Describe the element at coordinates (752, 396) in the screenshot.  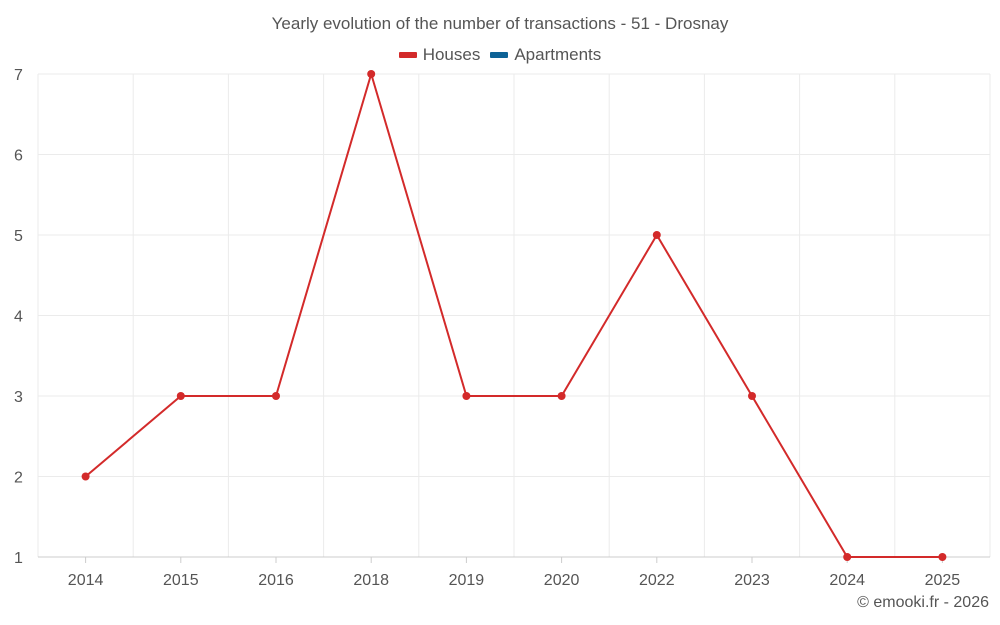
I see `data-point-houses-2023` at that location.